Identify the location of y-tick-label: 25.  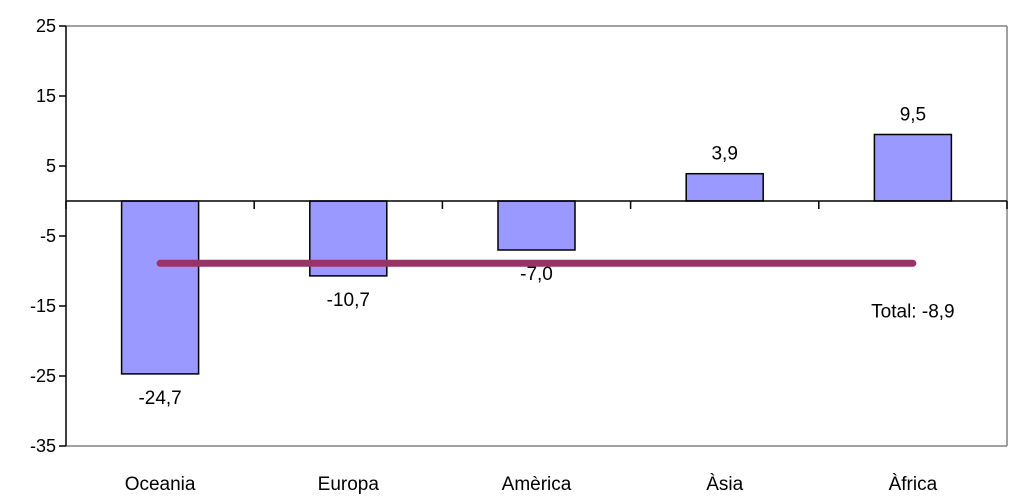
(46, 26).